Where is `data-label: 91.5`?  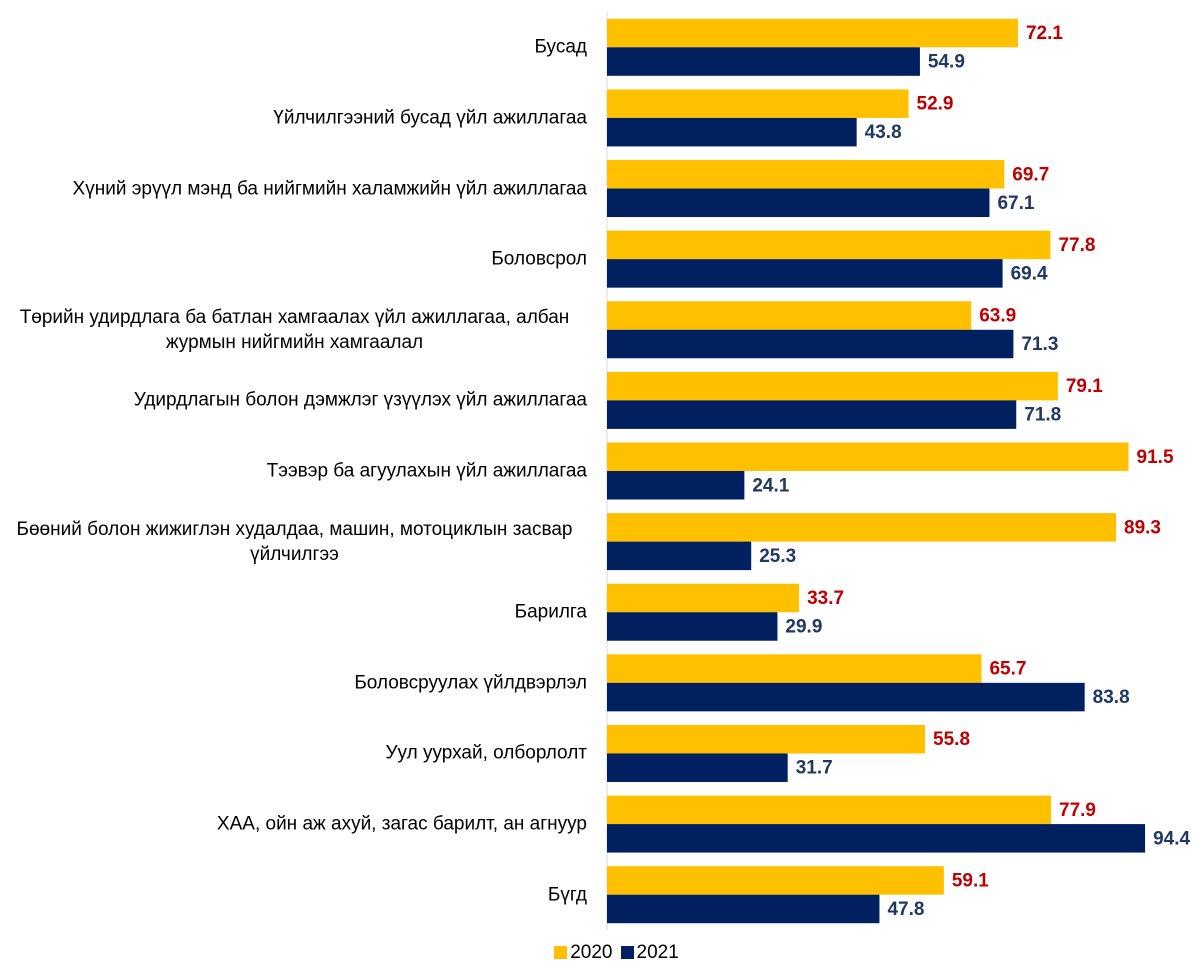 data-label: 91.5 is located at coordinates (1155, 457).